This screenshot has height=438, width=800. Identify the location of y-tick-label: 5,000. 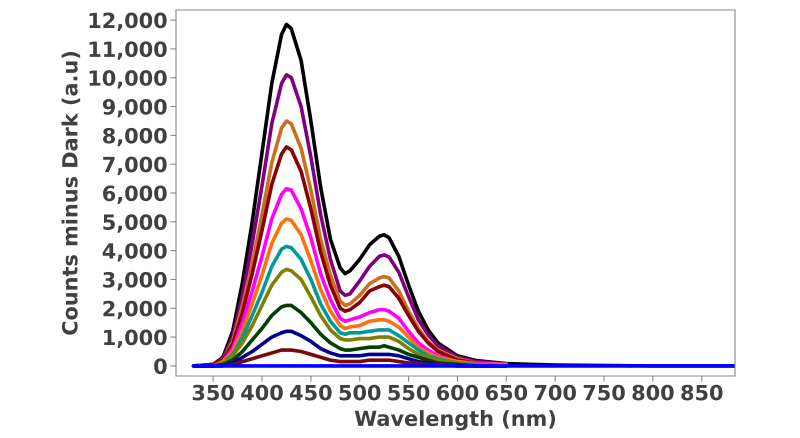
(135, 223).